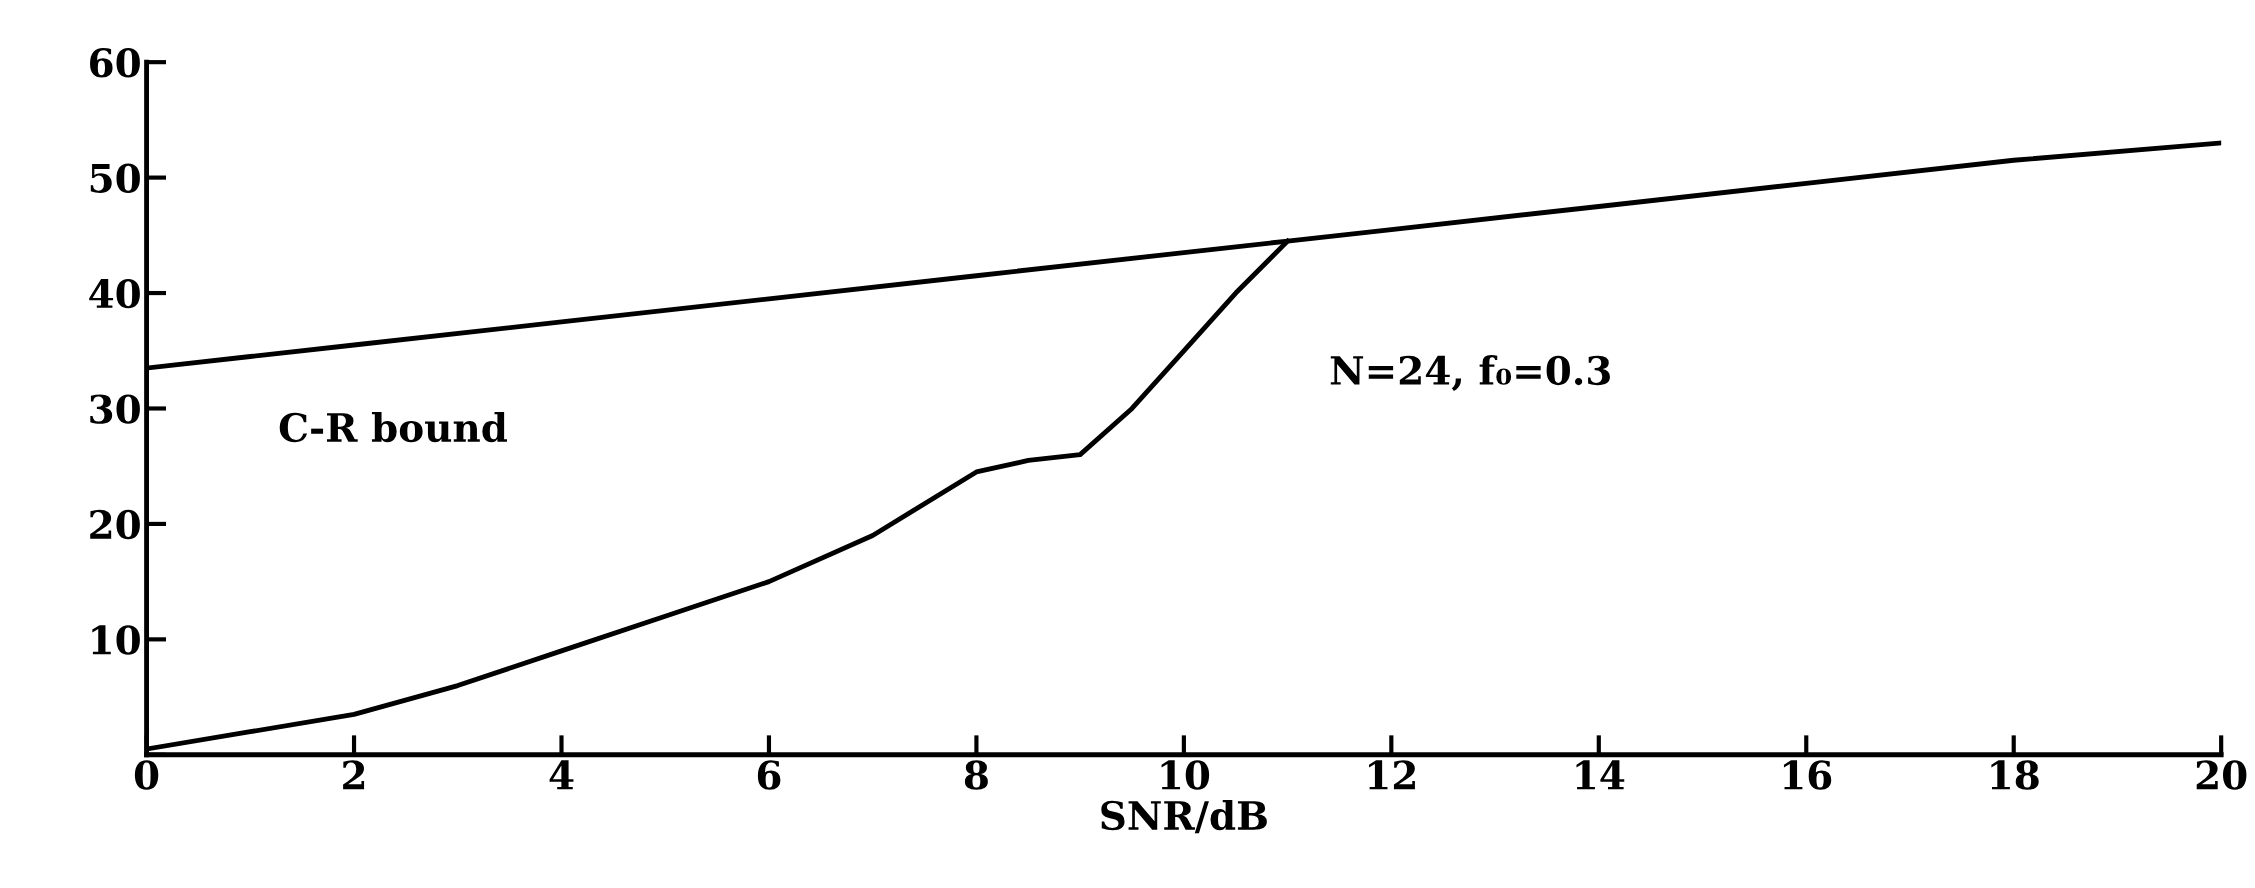 The height and width of the screenshot is (888, 2255). I want to click on annotation: N=24, f₀=0.3, so click(1470, 373).